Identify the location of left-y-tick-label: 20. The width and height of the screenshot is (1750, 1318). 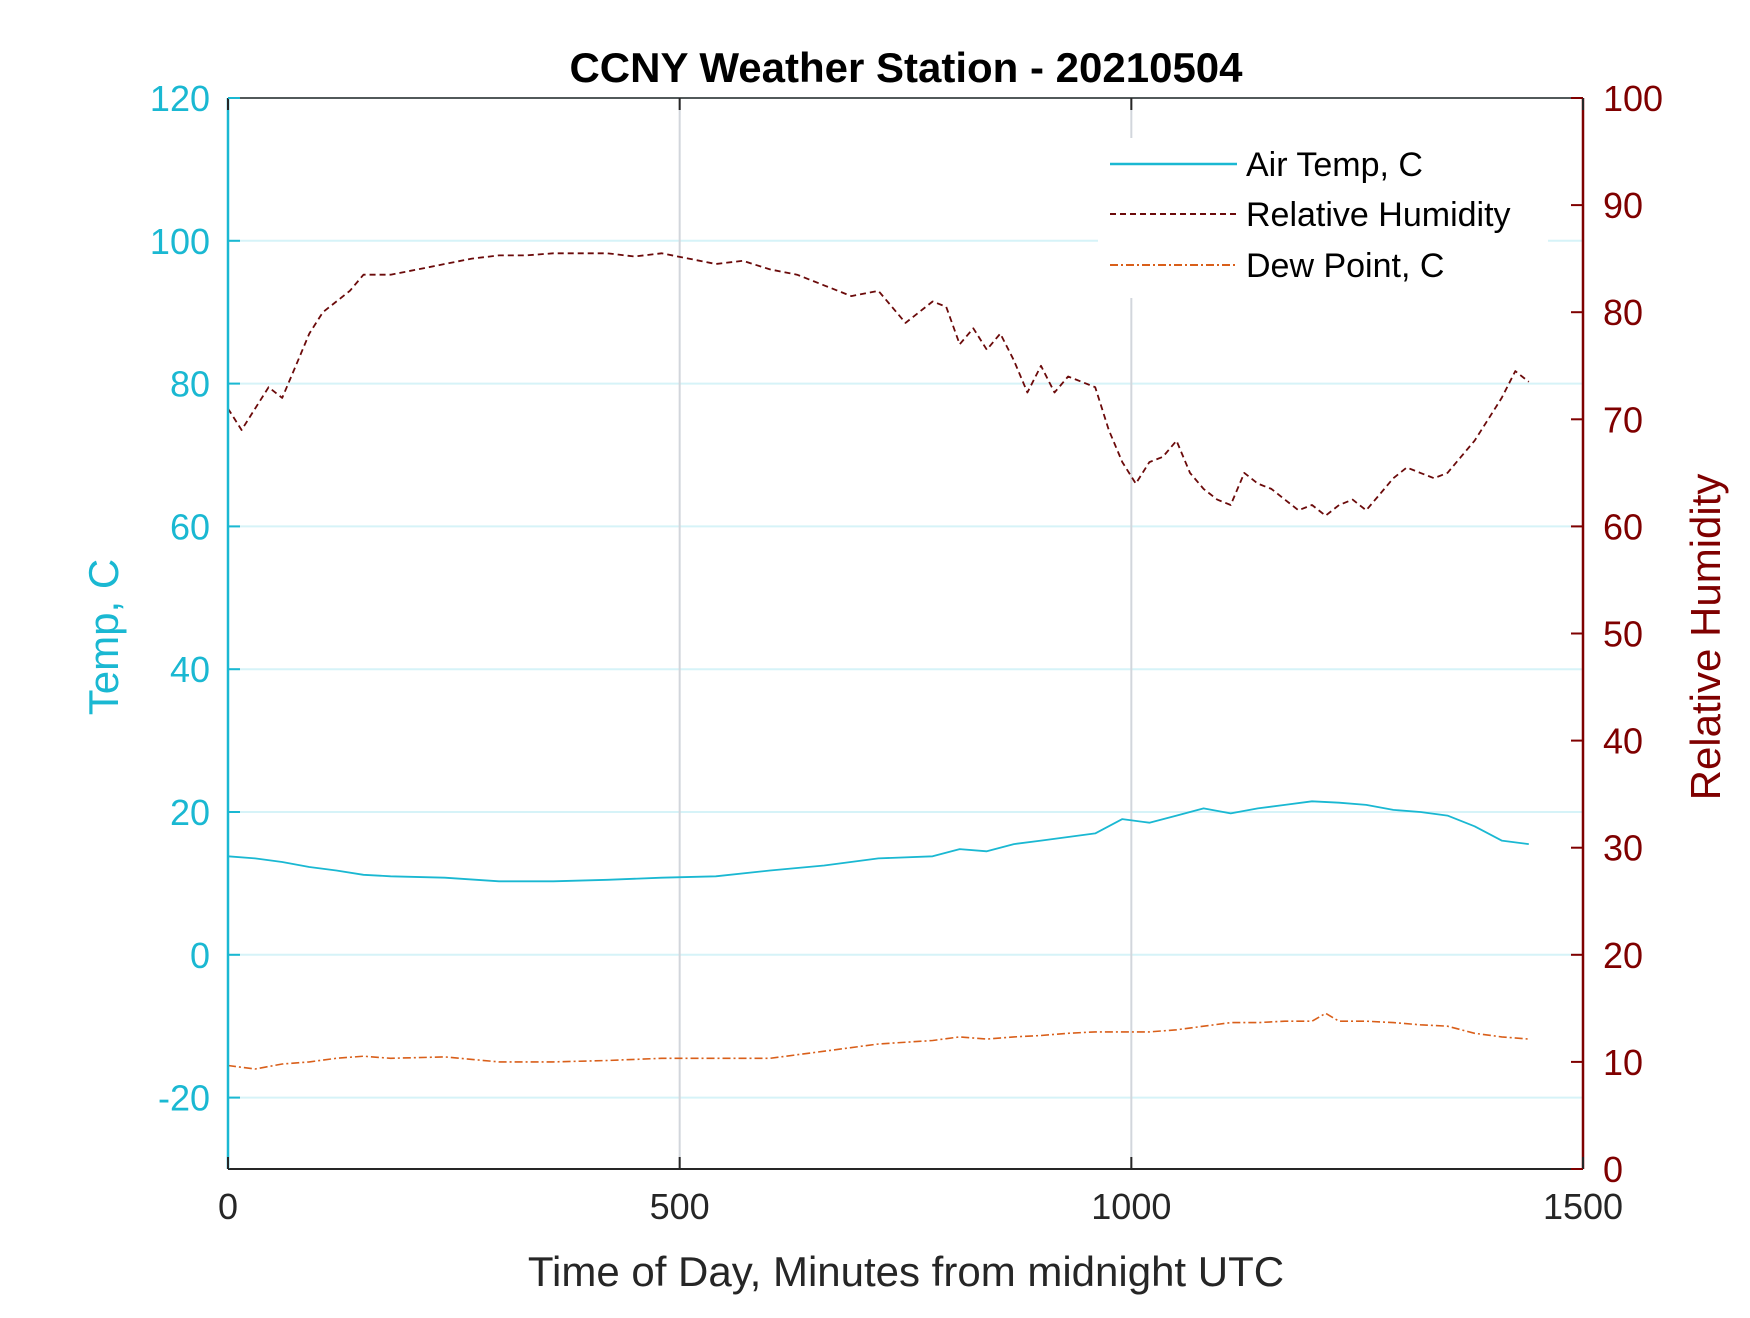
(190, 812).